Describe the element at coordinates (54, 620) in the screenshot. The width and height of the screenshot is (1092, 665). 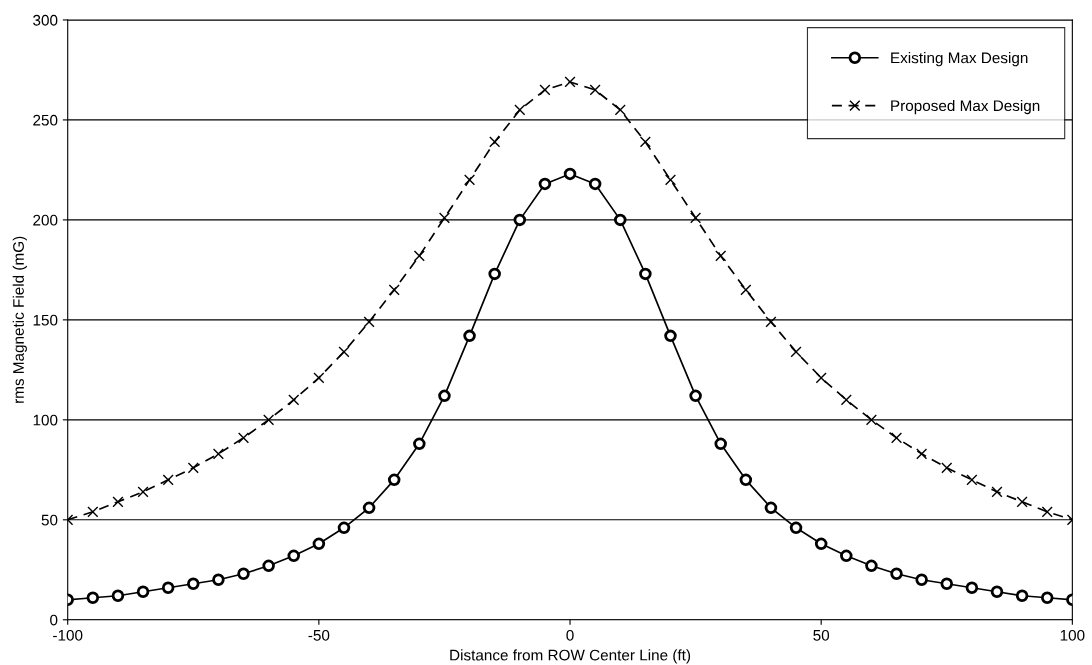
I see `y-tick-label: 0` at that location.